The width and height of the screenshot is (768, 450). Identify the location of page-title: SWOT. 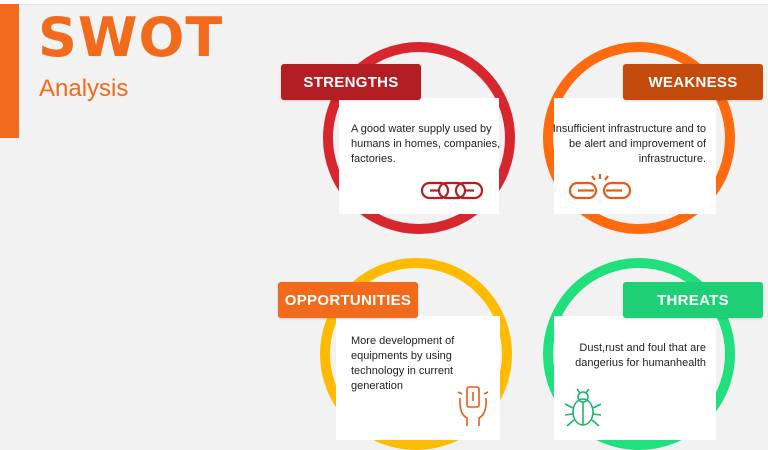
(131, 37).